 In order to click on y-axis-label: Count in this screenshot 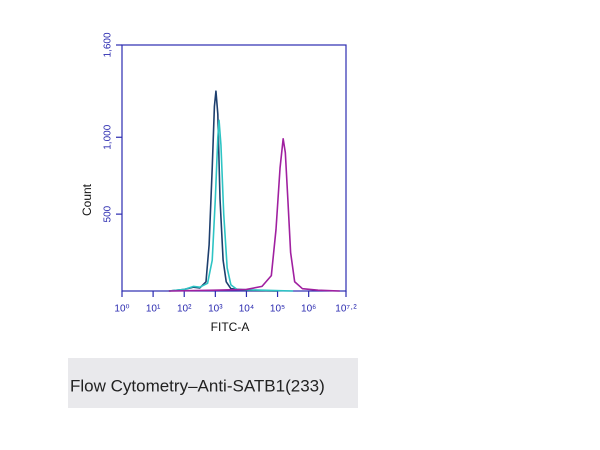, I will do `click(87, 199)`.